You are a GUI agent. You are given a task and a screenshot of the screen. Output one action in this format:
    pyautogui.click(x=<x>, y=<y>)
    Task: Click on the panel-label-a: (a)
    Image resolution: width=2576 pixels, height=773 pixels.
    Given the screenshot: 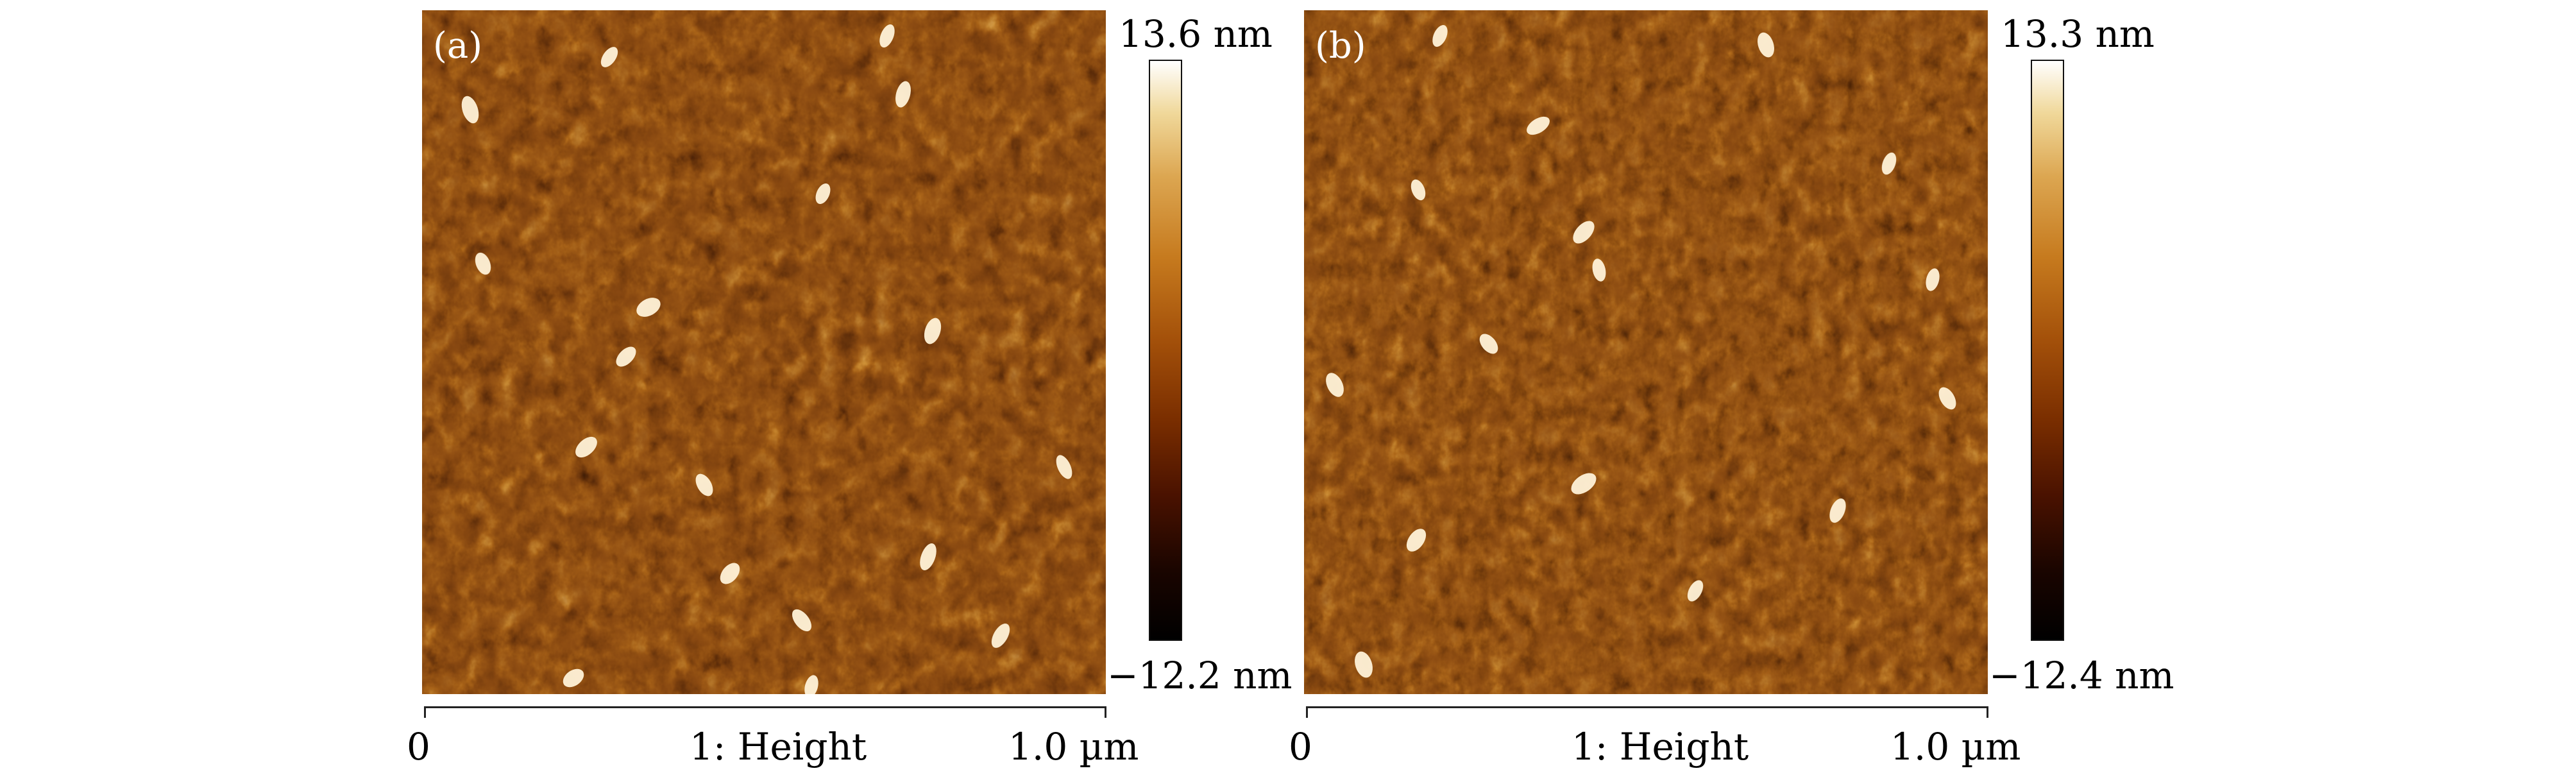 What is the action you would take?
    pyautogui.click(x=458, y=46)
    